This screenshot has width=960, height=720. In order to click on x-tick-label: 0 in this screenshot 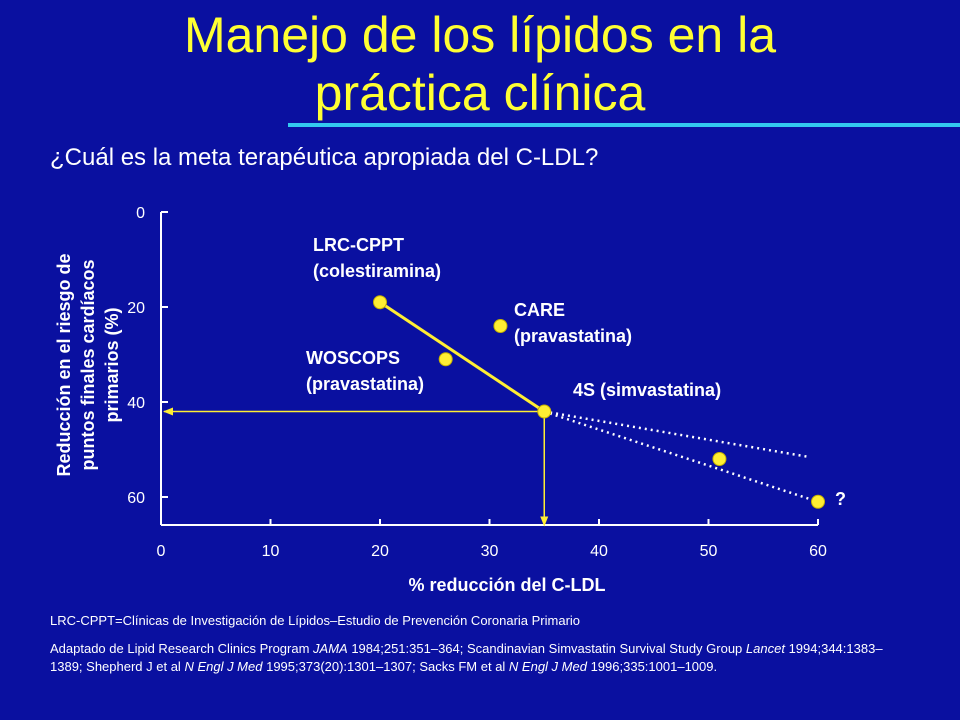, I will do `click(161, 551)`.